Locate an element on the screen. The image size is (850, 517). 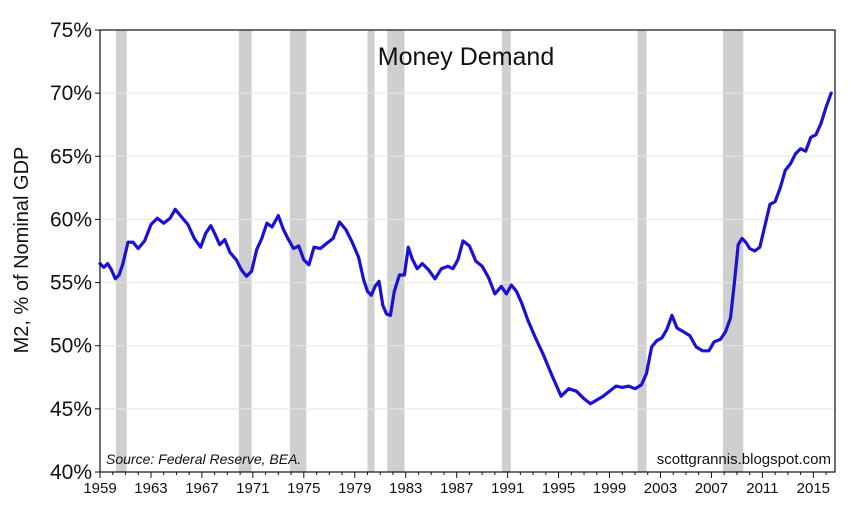
y-tick-label-7: 75% is located at coordinates (71, 30).